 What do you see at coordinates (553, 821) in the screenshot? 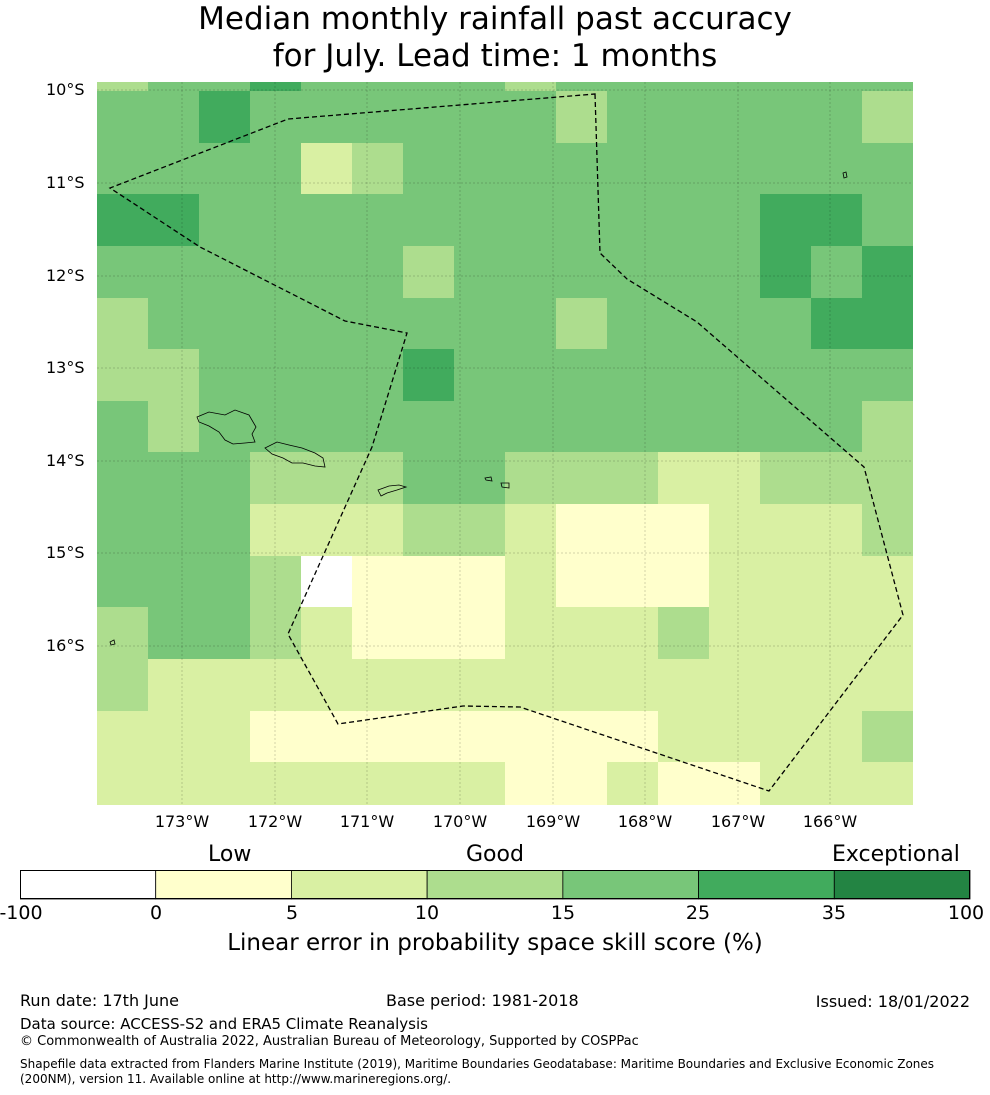
I see `lon-label: 169°W` at bounding box center [553, 821].